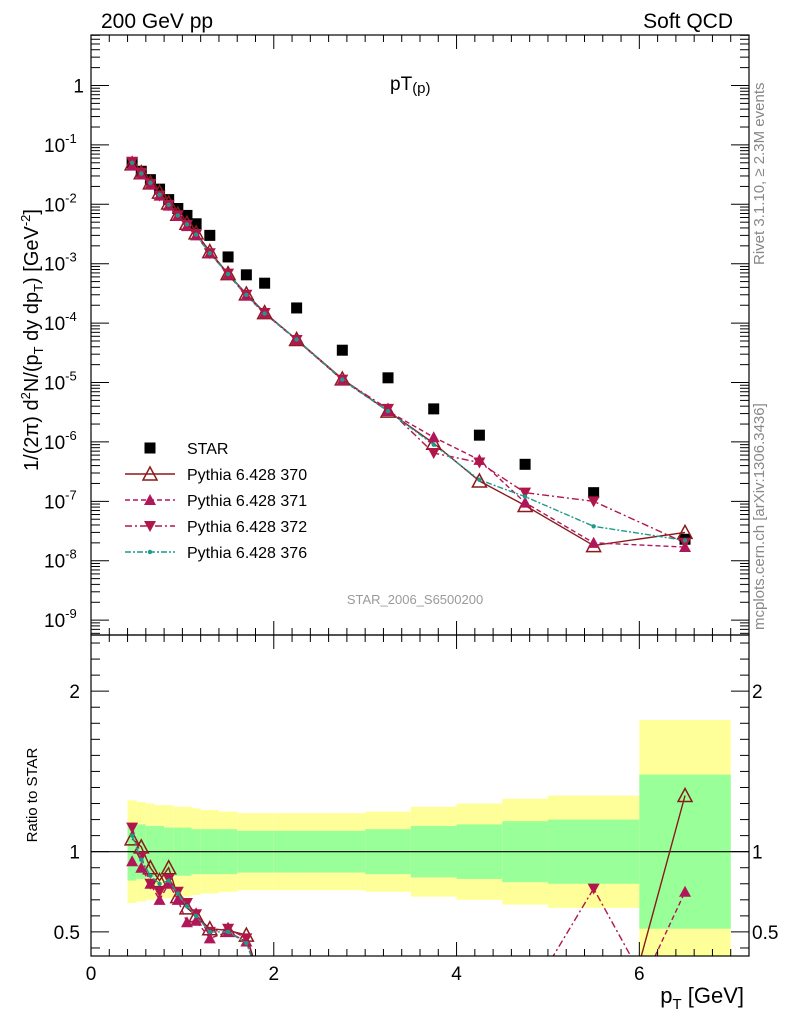 The height and width of the screenshot is (1024, 786). I want to click on xlabel-unit: [GeV], so click(713, 995).